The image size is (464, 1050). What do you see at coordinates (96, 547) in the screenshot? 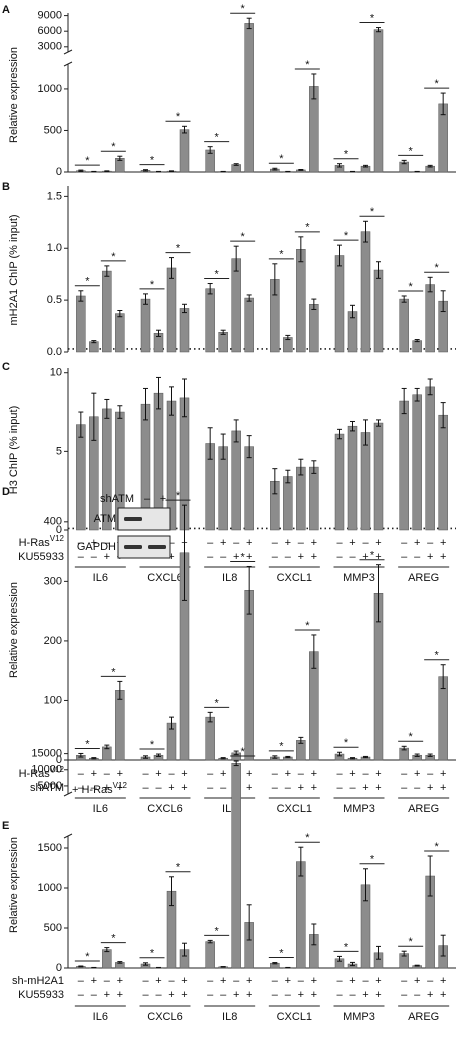
I see `inset-row-label: GAPDH` at bounding box center [96, 547].